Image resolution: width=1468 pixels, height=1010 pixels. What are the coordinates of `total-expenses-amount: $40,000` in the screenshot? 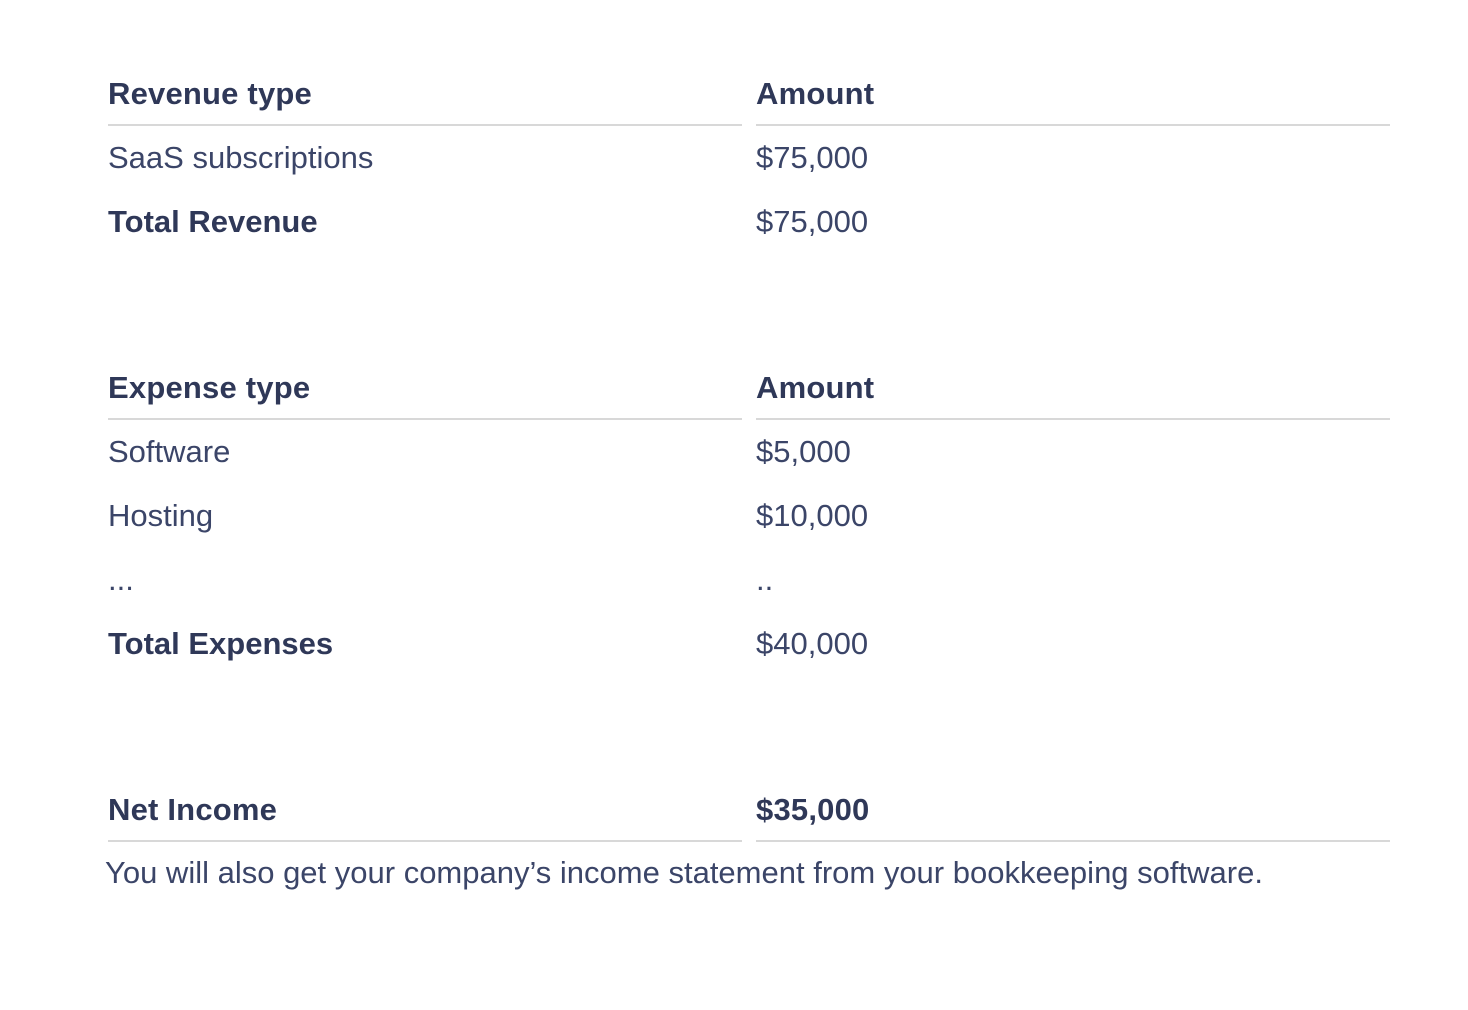 It's located at (812, 643).